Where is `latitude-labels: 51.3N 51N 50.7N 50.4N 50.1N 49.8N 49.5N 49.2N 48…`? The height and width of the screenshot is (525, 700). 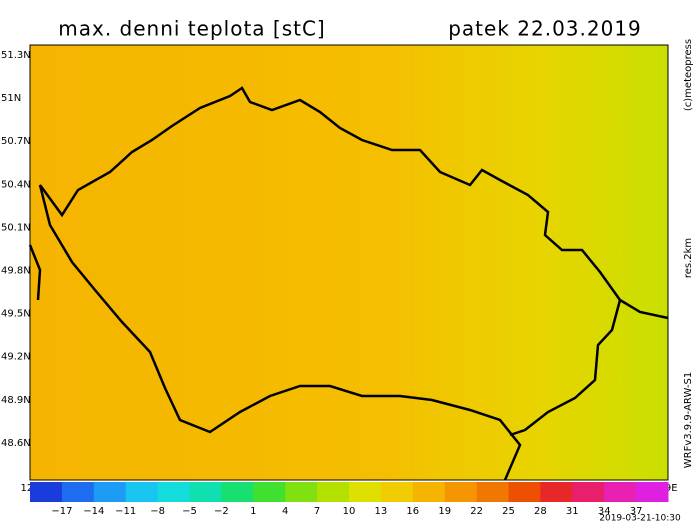
latitude-labels: 51.3N 51N 50.7N 50.4N 50.1N 49.8N 49.5N 49.2N 48… is located at coordinates (16, 249).